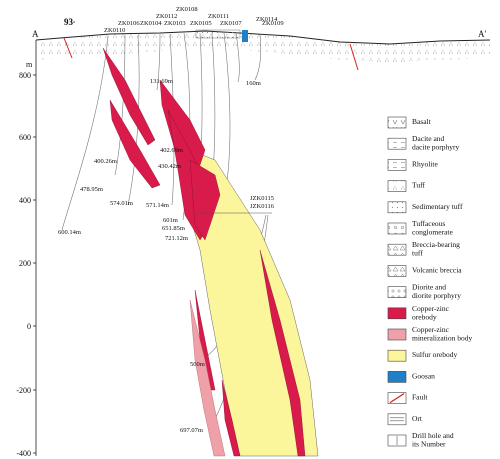  What do you see at coordinates (170, 220) in the screenshot?
I see `depth-label: 601m` at bounding box center [170, 220].